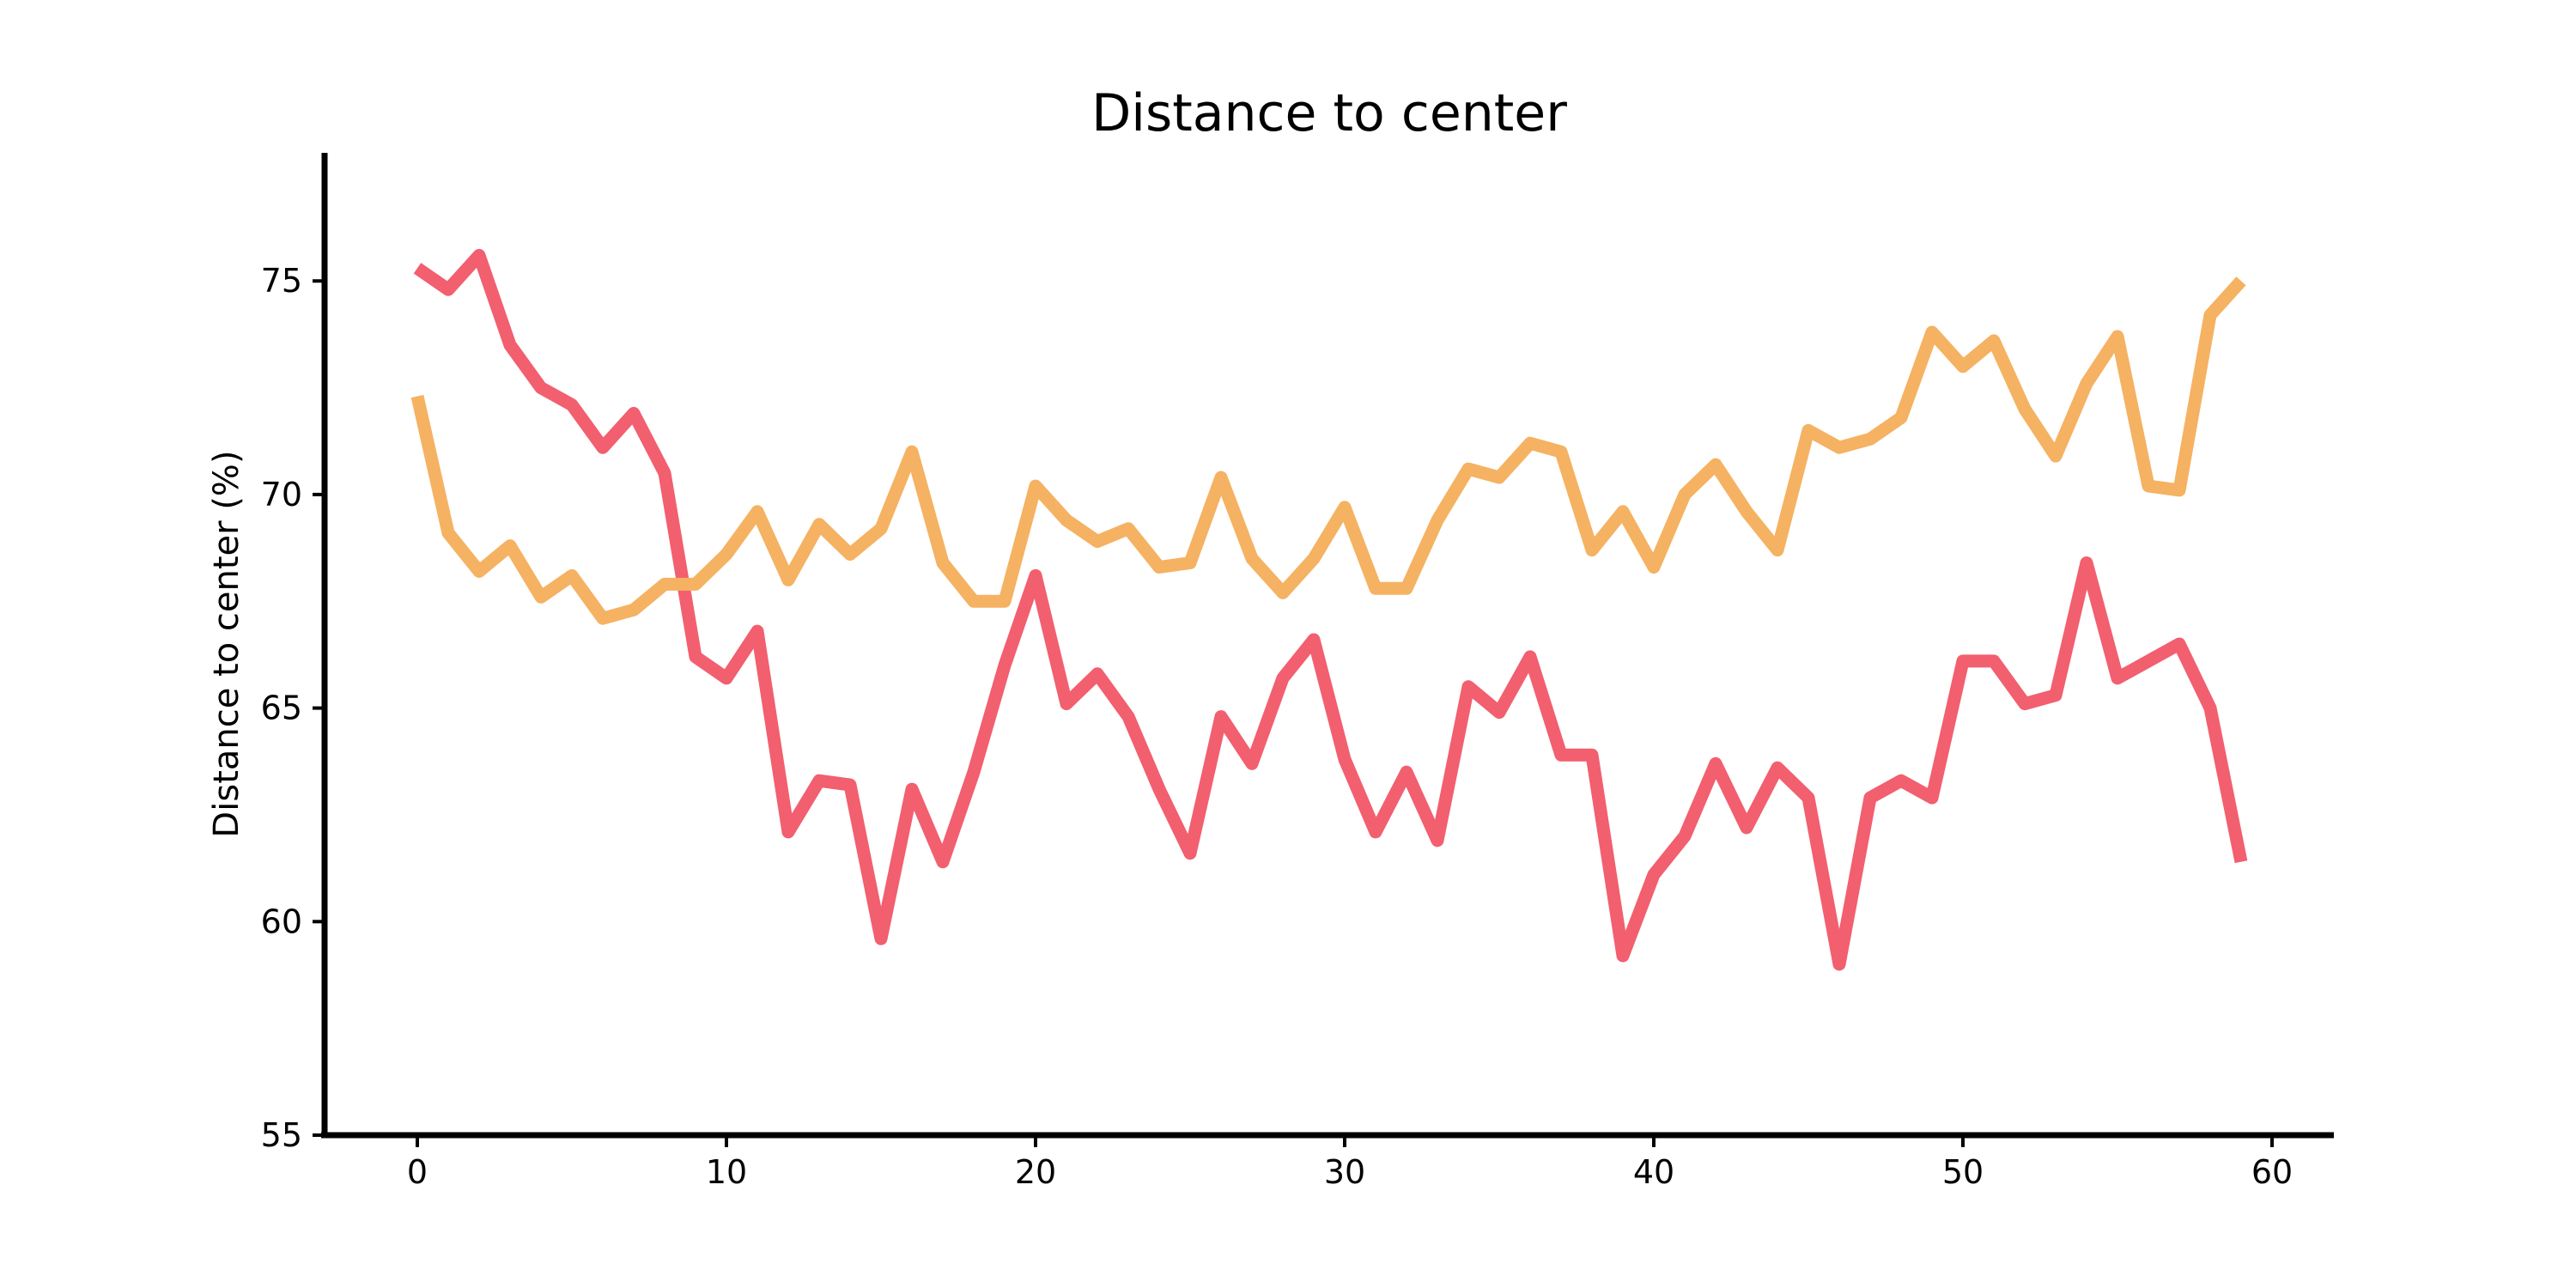 Image resolution: width=2576 pixels, height=1288 pixels. Describe the element at coordinates (1653, 1172) in the screenshot. I see `x-tick-label: 40` at that location.